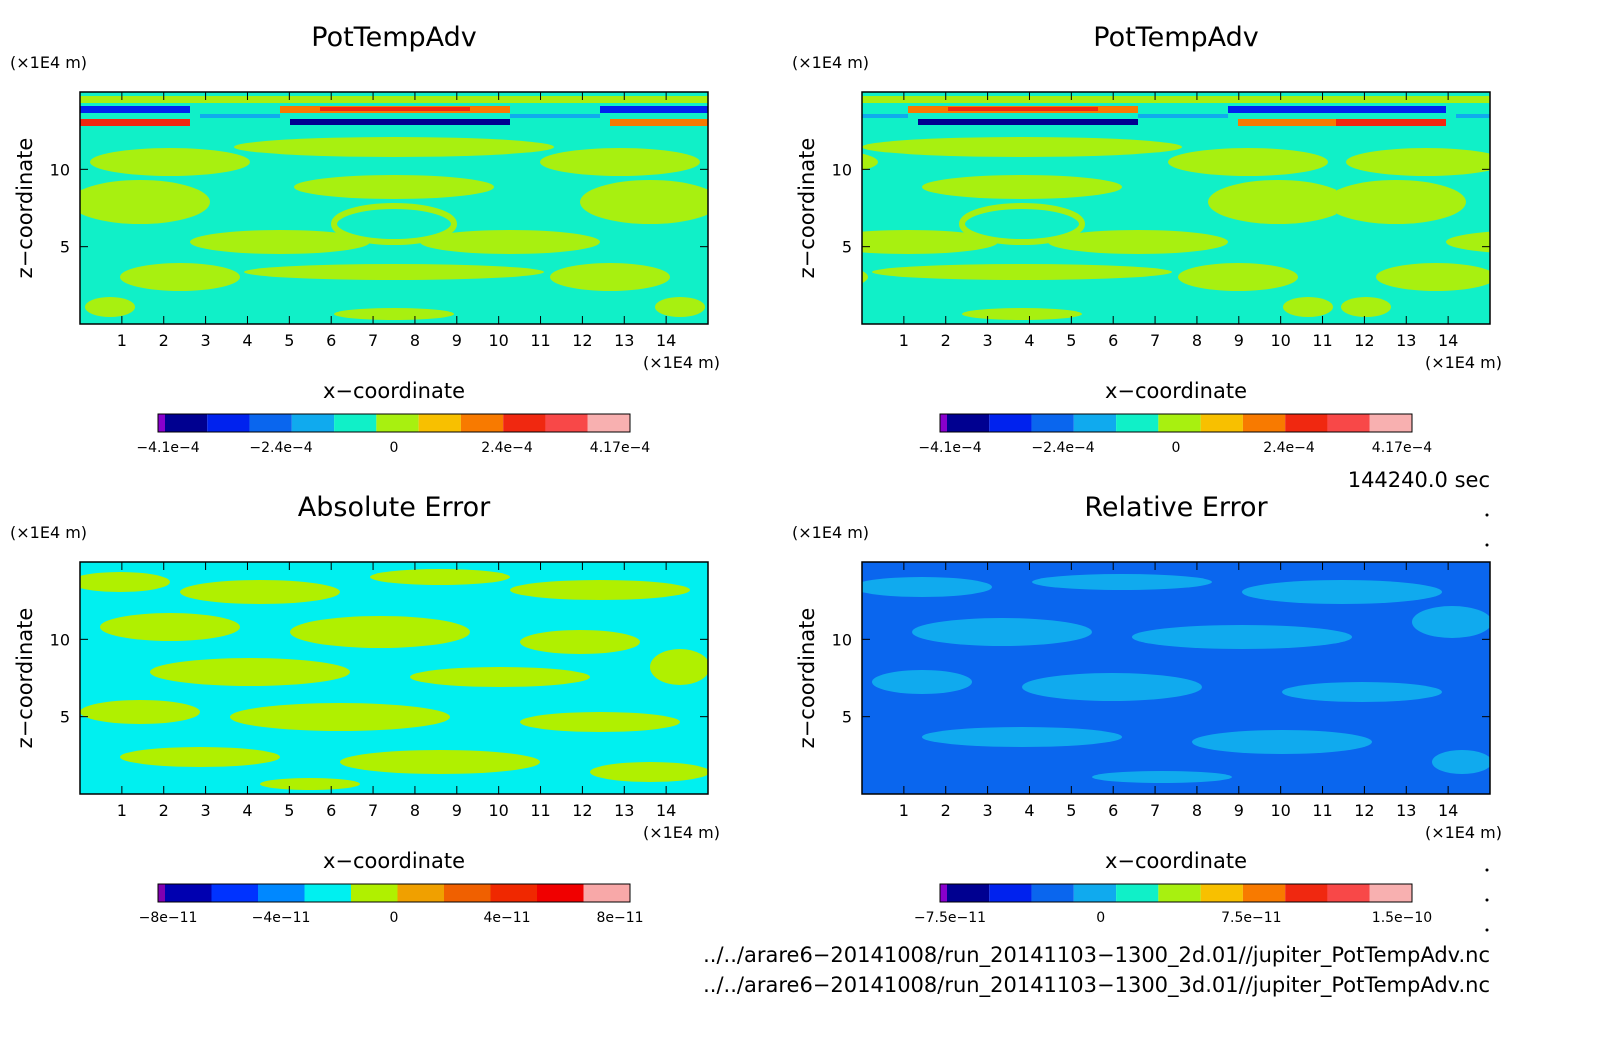 The image size is (1604, 1058). I want to click on y-axis-label: z−coordinate, so click(25, 678).